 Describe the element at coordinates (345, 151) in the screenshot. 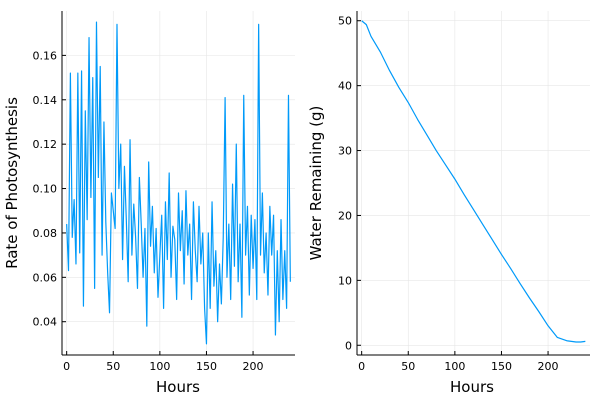

I see `y-tick-label: 30` at that location.